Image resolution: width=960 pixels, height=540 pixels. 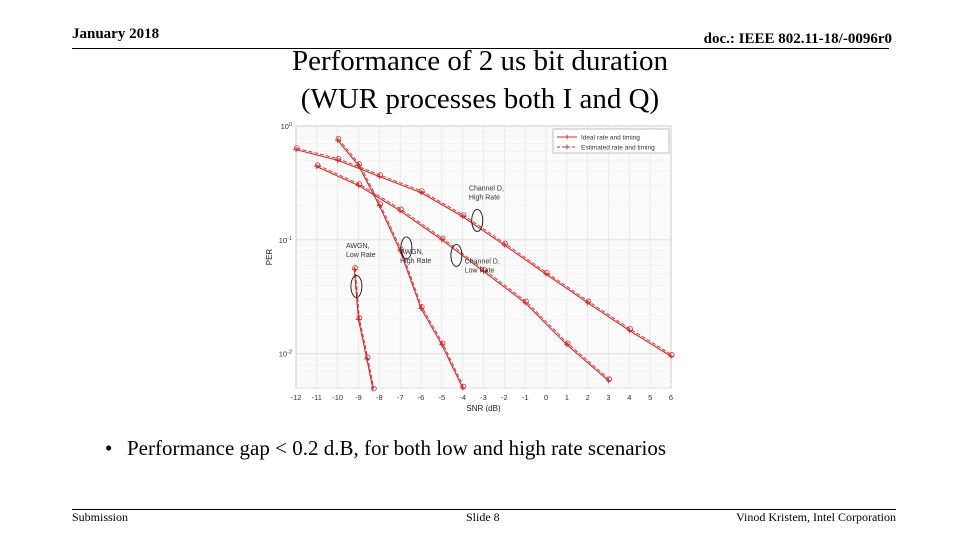 I want to click on x-tick-label: 0, so click(x=546, y=397).